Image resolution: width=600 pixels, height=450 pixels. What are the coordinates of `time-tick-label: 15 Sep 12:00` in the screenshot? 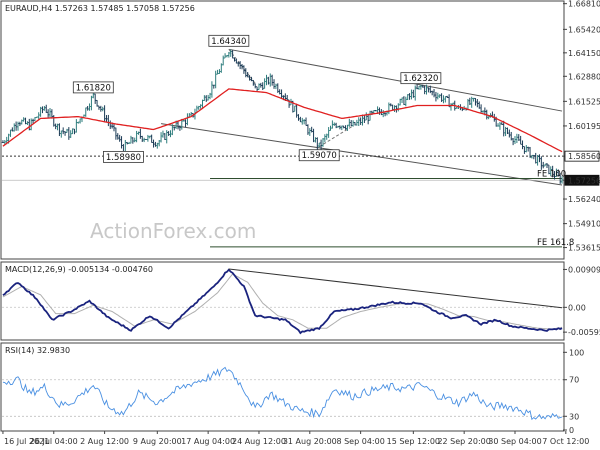 It's located at (413, 441).